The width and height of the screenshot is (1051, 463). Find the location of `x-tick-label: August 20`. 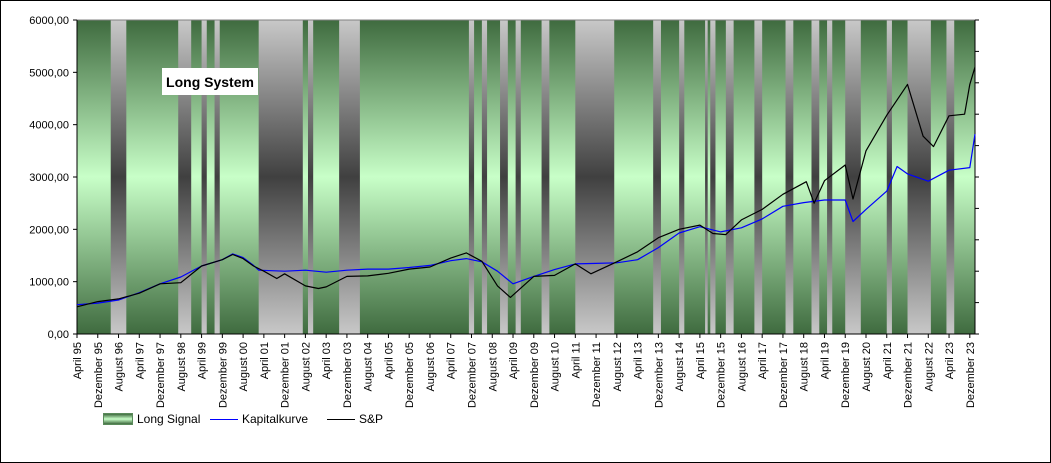

x-tick-label: August 20 is located at coordinates (867, 367).